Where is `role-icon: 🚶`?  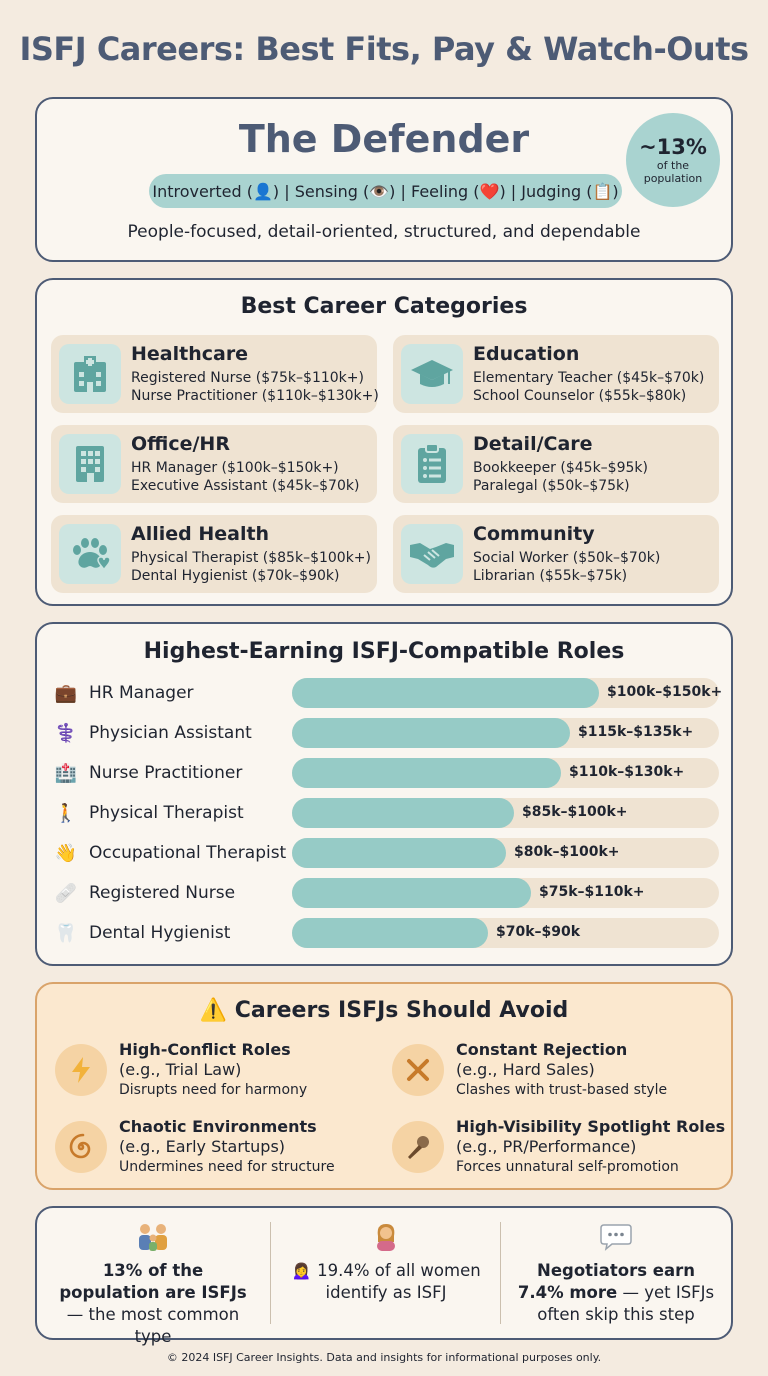
role-icon: 🚶 is located at coordinates (66, 813).